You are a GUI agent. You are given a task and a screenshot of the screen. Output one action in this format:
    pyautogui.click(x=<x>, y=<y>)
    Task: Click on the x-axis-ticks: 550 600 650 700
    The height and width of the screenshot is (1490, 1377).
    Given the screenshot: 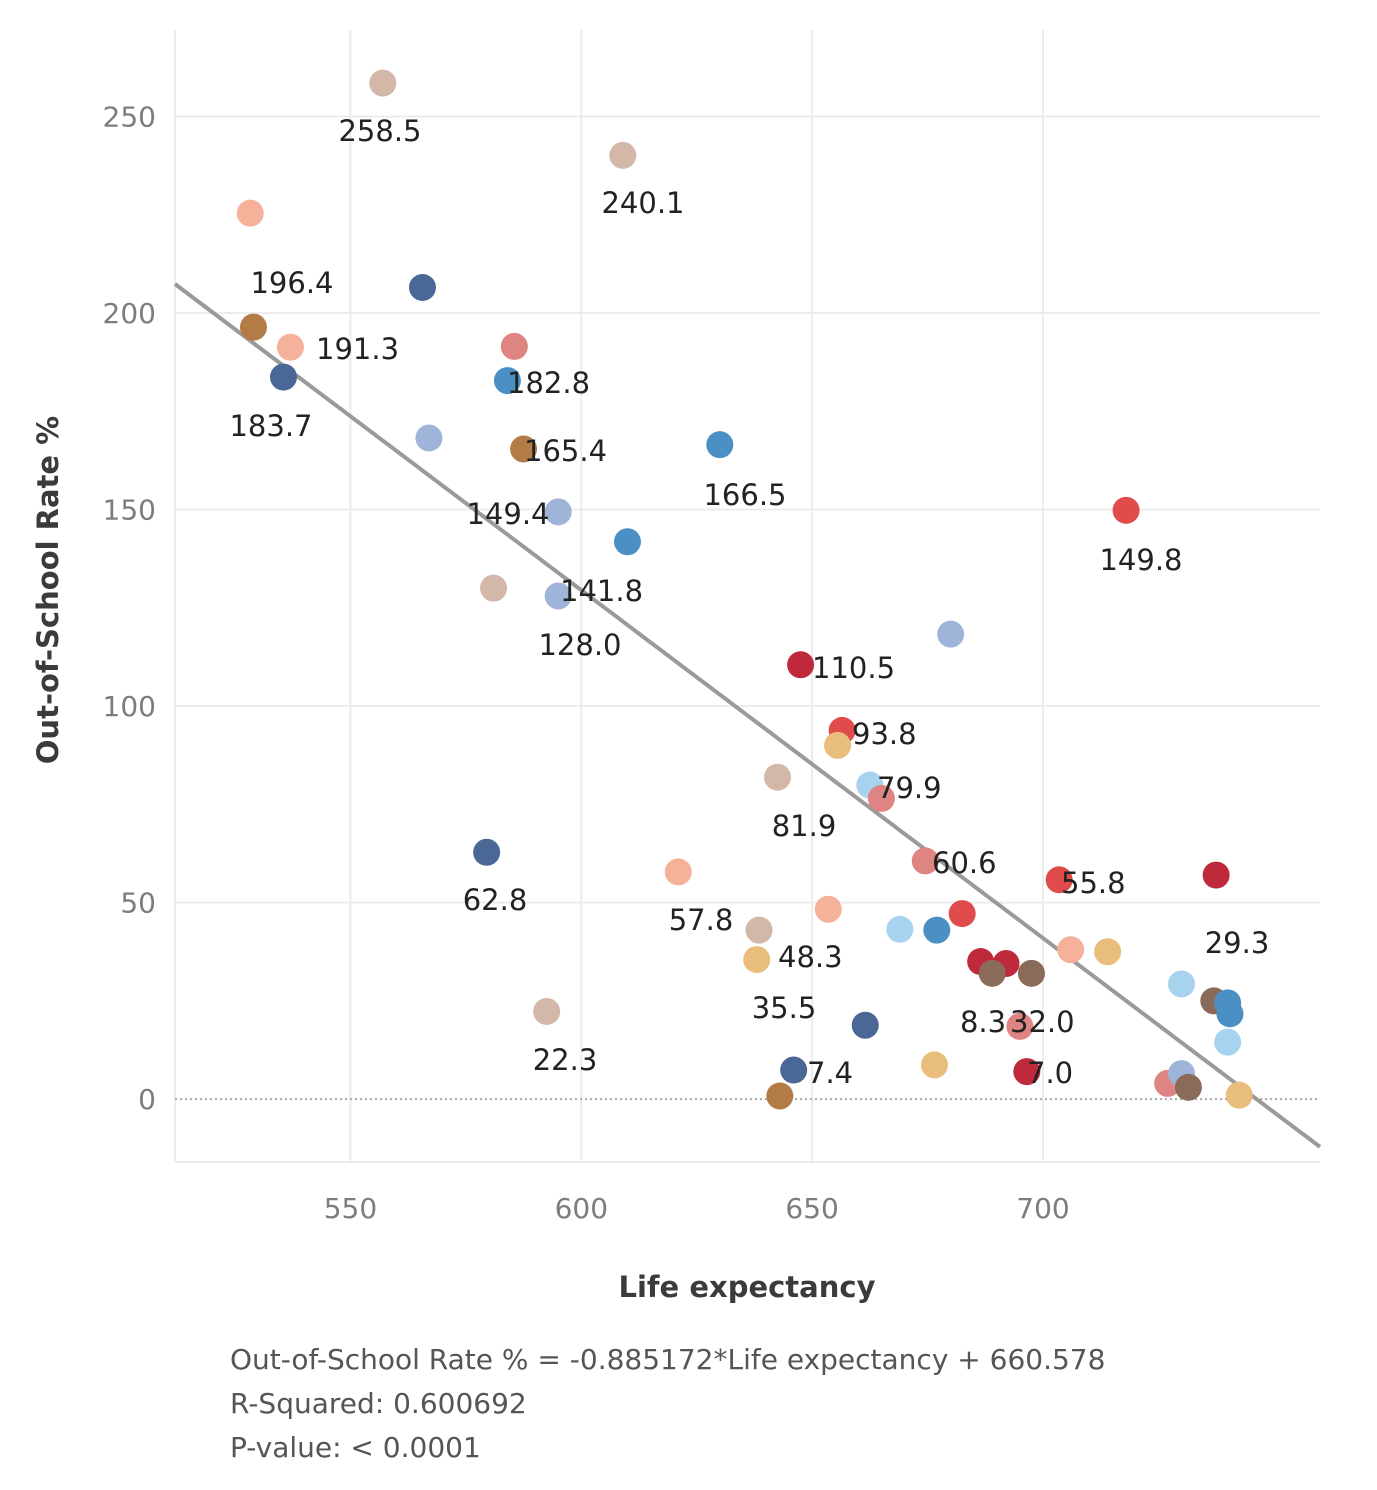 What is the action you would take?
    pyautogui.click(x=697, y=1208)
    